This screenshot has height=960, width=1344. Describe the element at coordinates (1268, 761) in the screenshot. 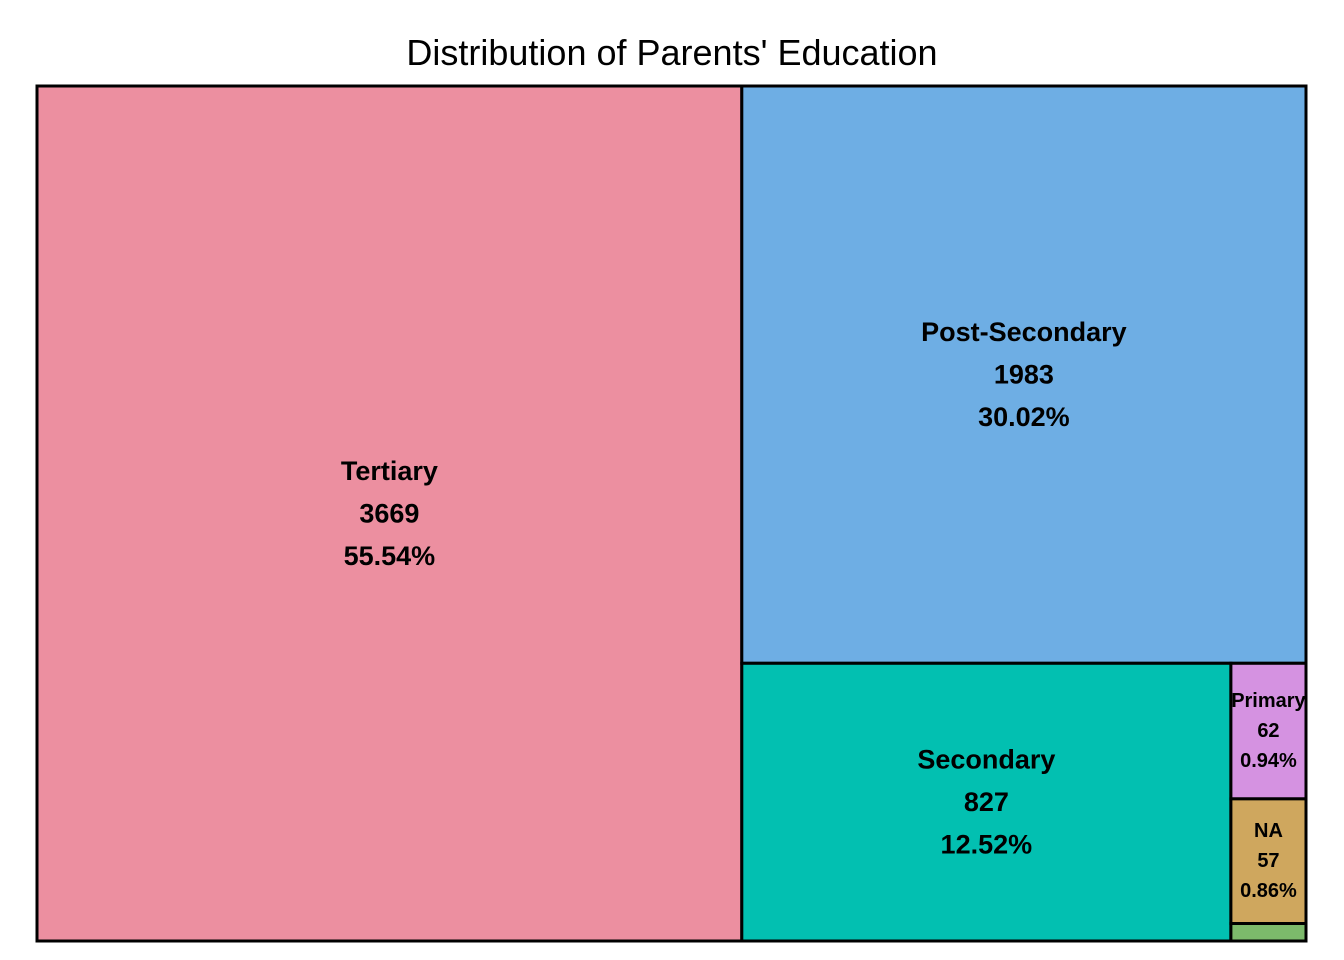

I see `treemap-percent-primary: 0.94%` at that location.